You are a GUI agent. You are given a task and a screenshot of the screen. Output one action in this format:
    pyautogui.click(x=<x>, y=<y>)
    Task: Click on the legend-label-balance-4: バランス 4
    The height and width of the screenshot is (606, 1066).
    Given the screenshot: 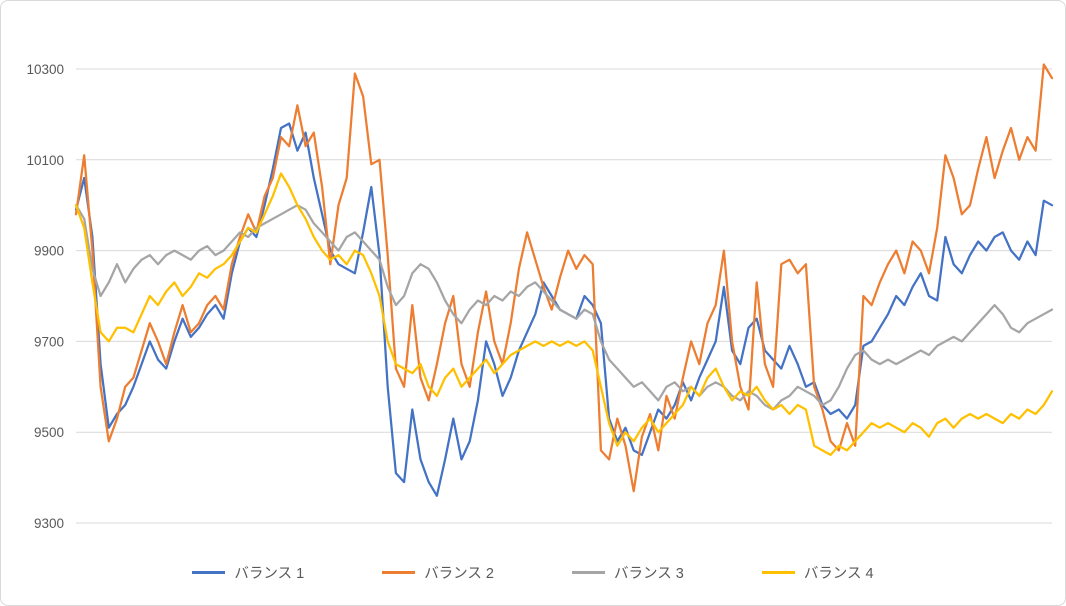 What is the action you would take?
    pyautogui.click(x=838, y=574)
    